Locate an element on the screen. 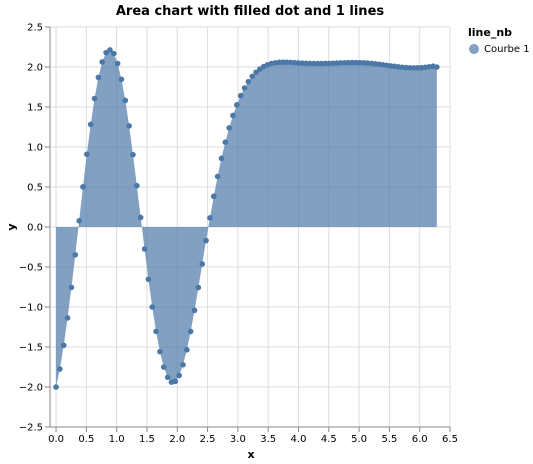 Image resolution: width=533 pixels, height=464 pixels. x-tick-label: 4.0 is located at coordinates (299, 439).